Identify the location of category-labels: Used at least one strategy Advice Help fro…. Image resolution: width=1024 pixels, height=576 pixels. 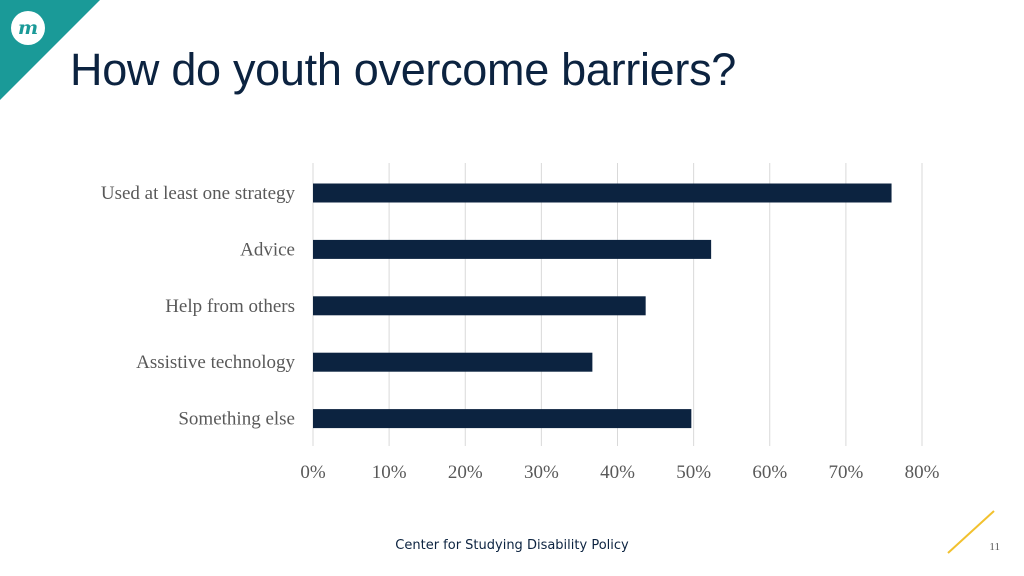
(198, 306).